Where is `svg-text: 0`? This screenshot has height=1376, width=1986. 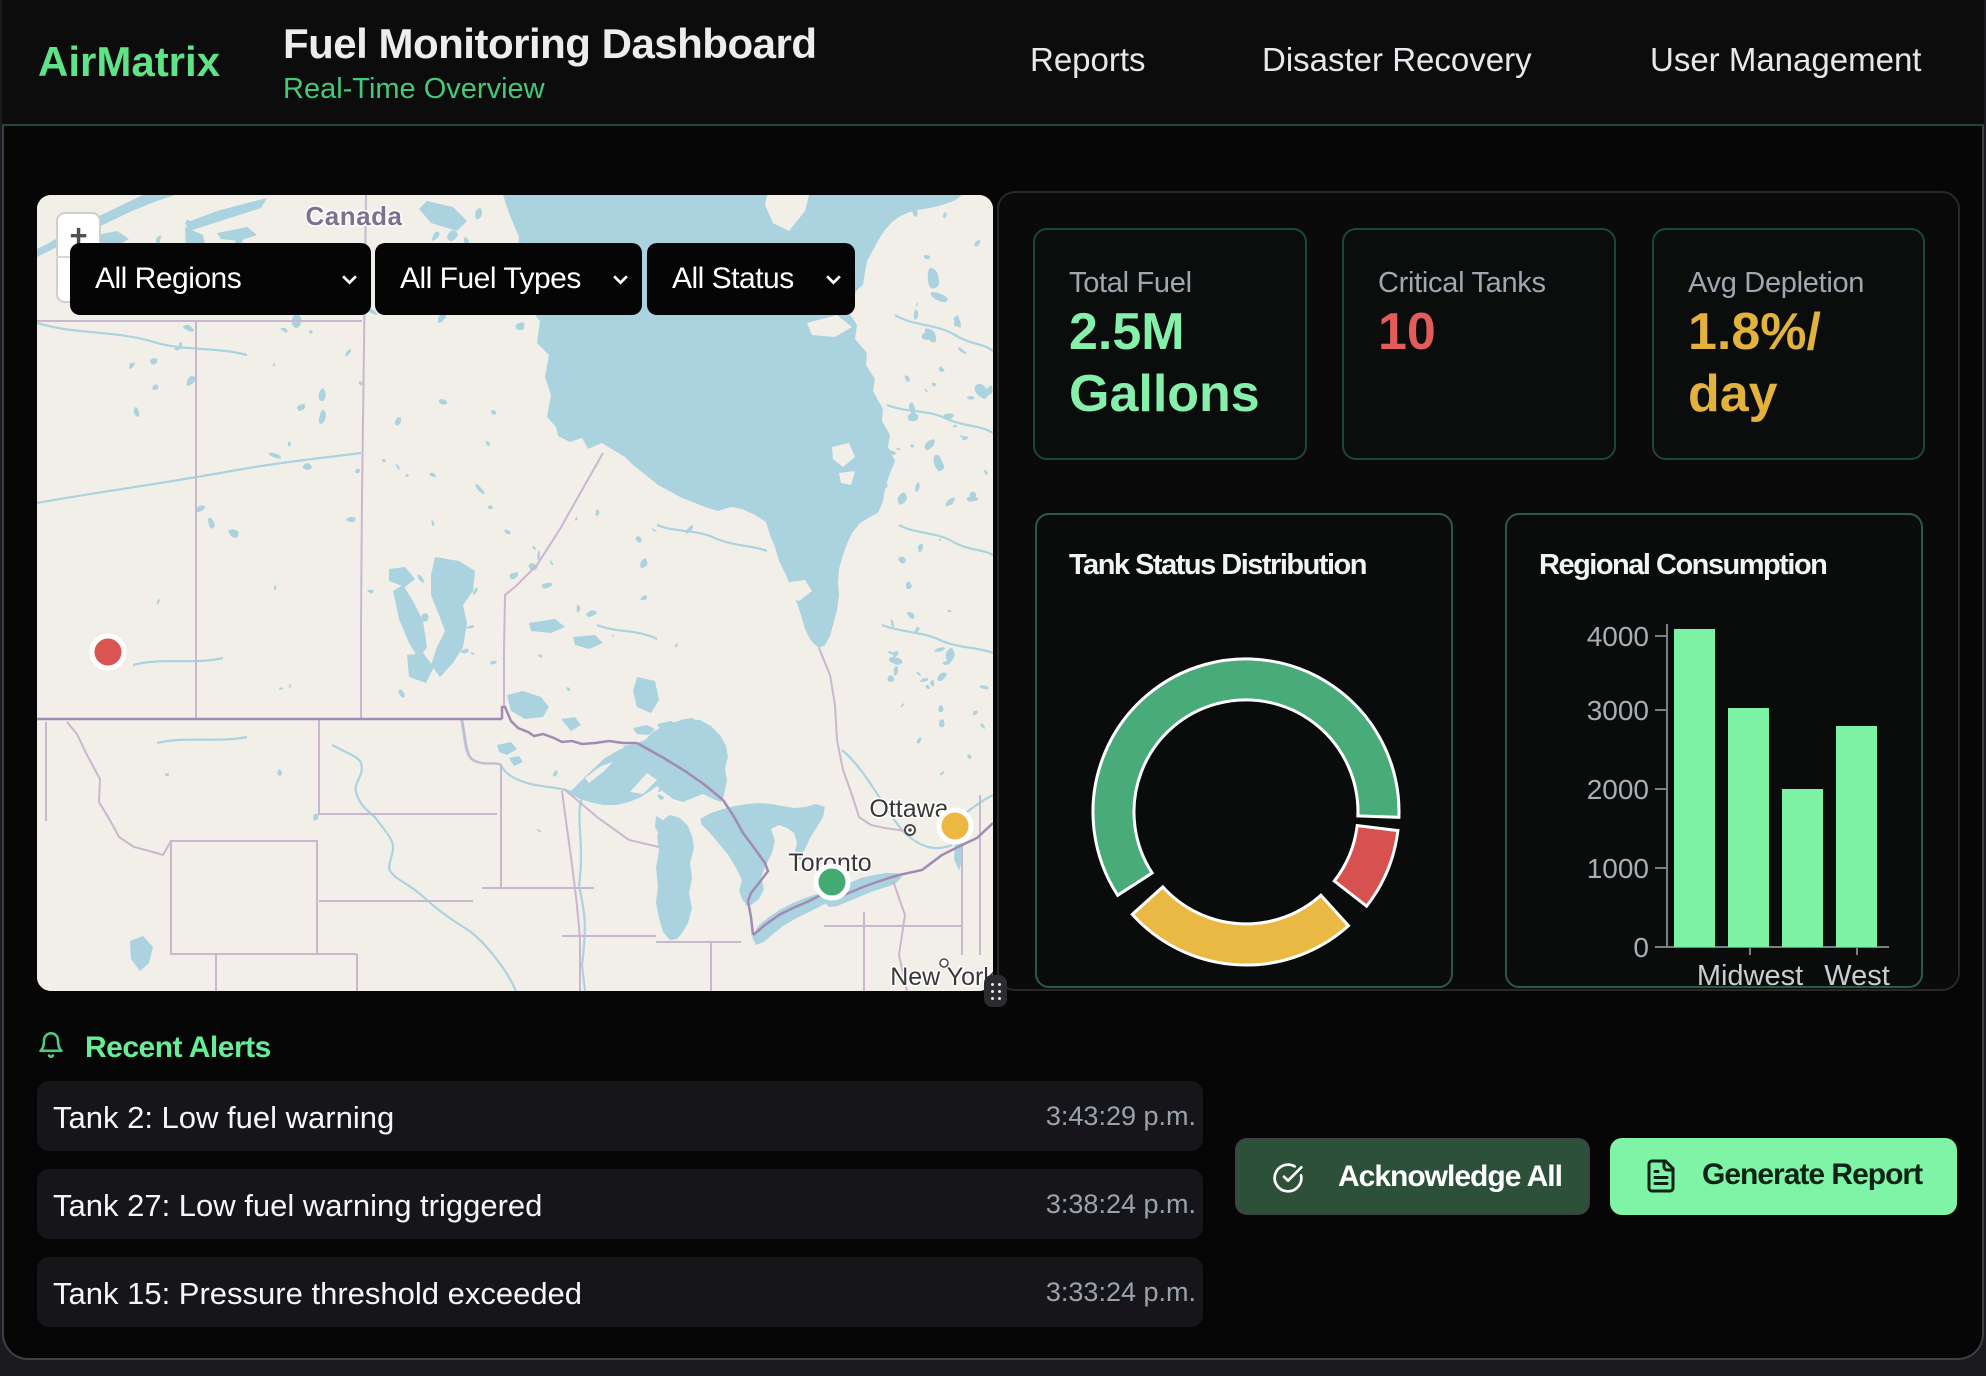 svg-text: 0 is located at coordinates (1641, 947).